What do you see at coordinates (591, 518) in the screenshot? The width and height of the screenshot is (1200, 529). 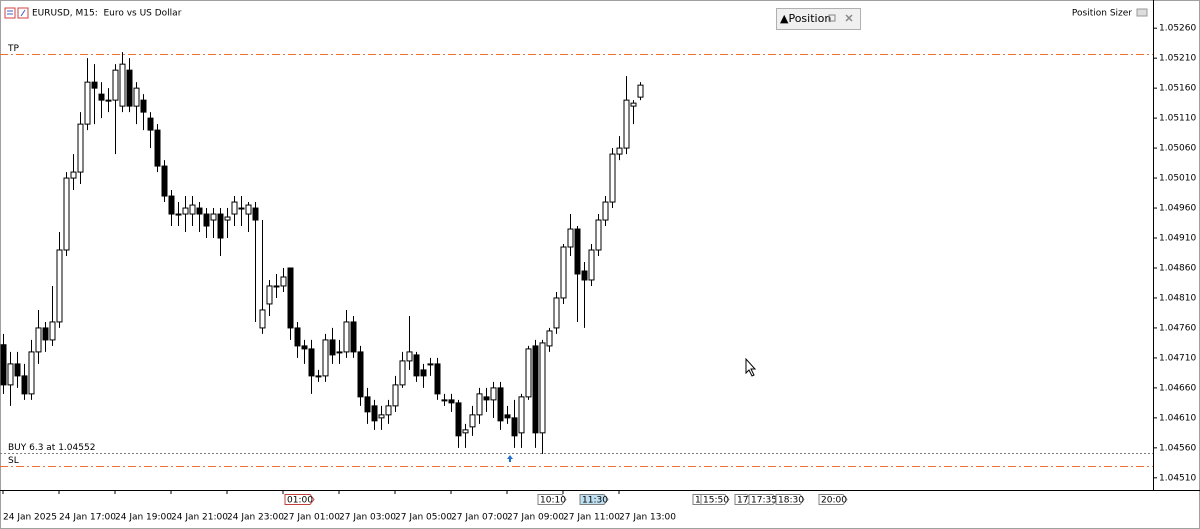 I see `x-tick-label: 27 Jan 11:00` at bounding box center [591, 518].